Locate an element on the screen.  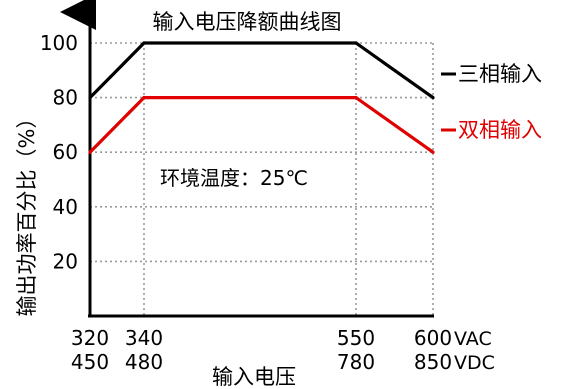
x-tick-label: 550 is located at coordinates (356, 338).